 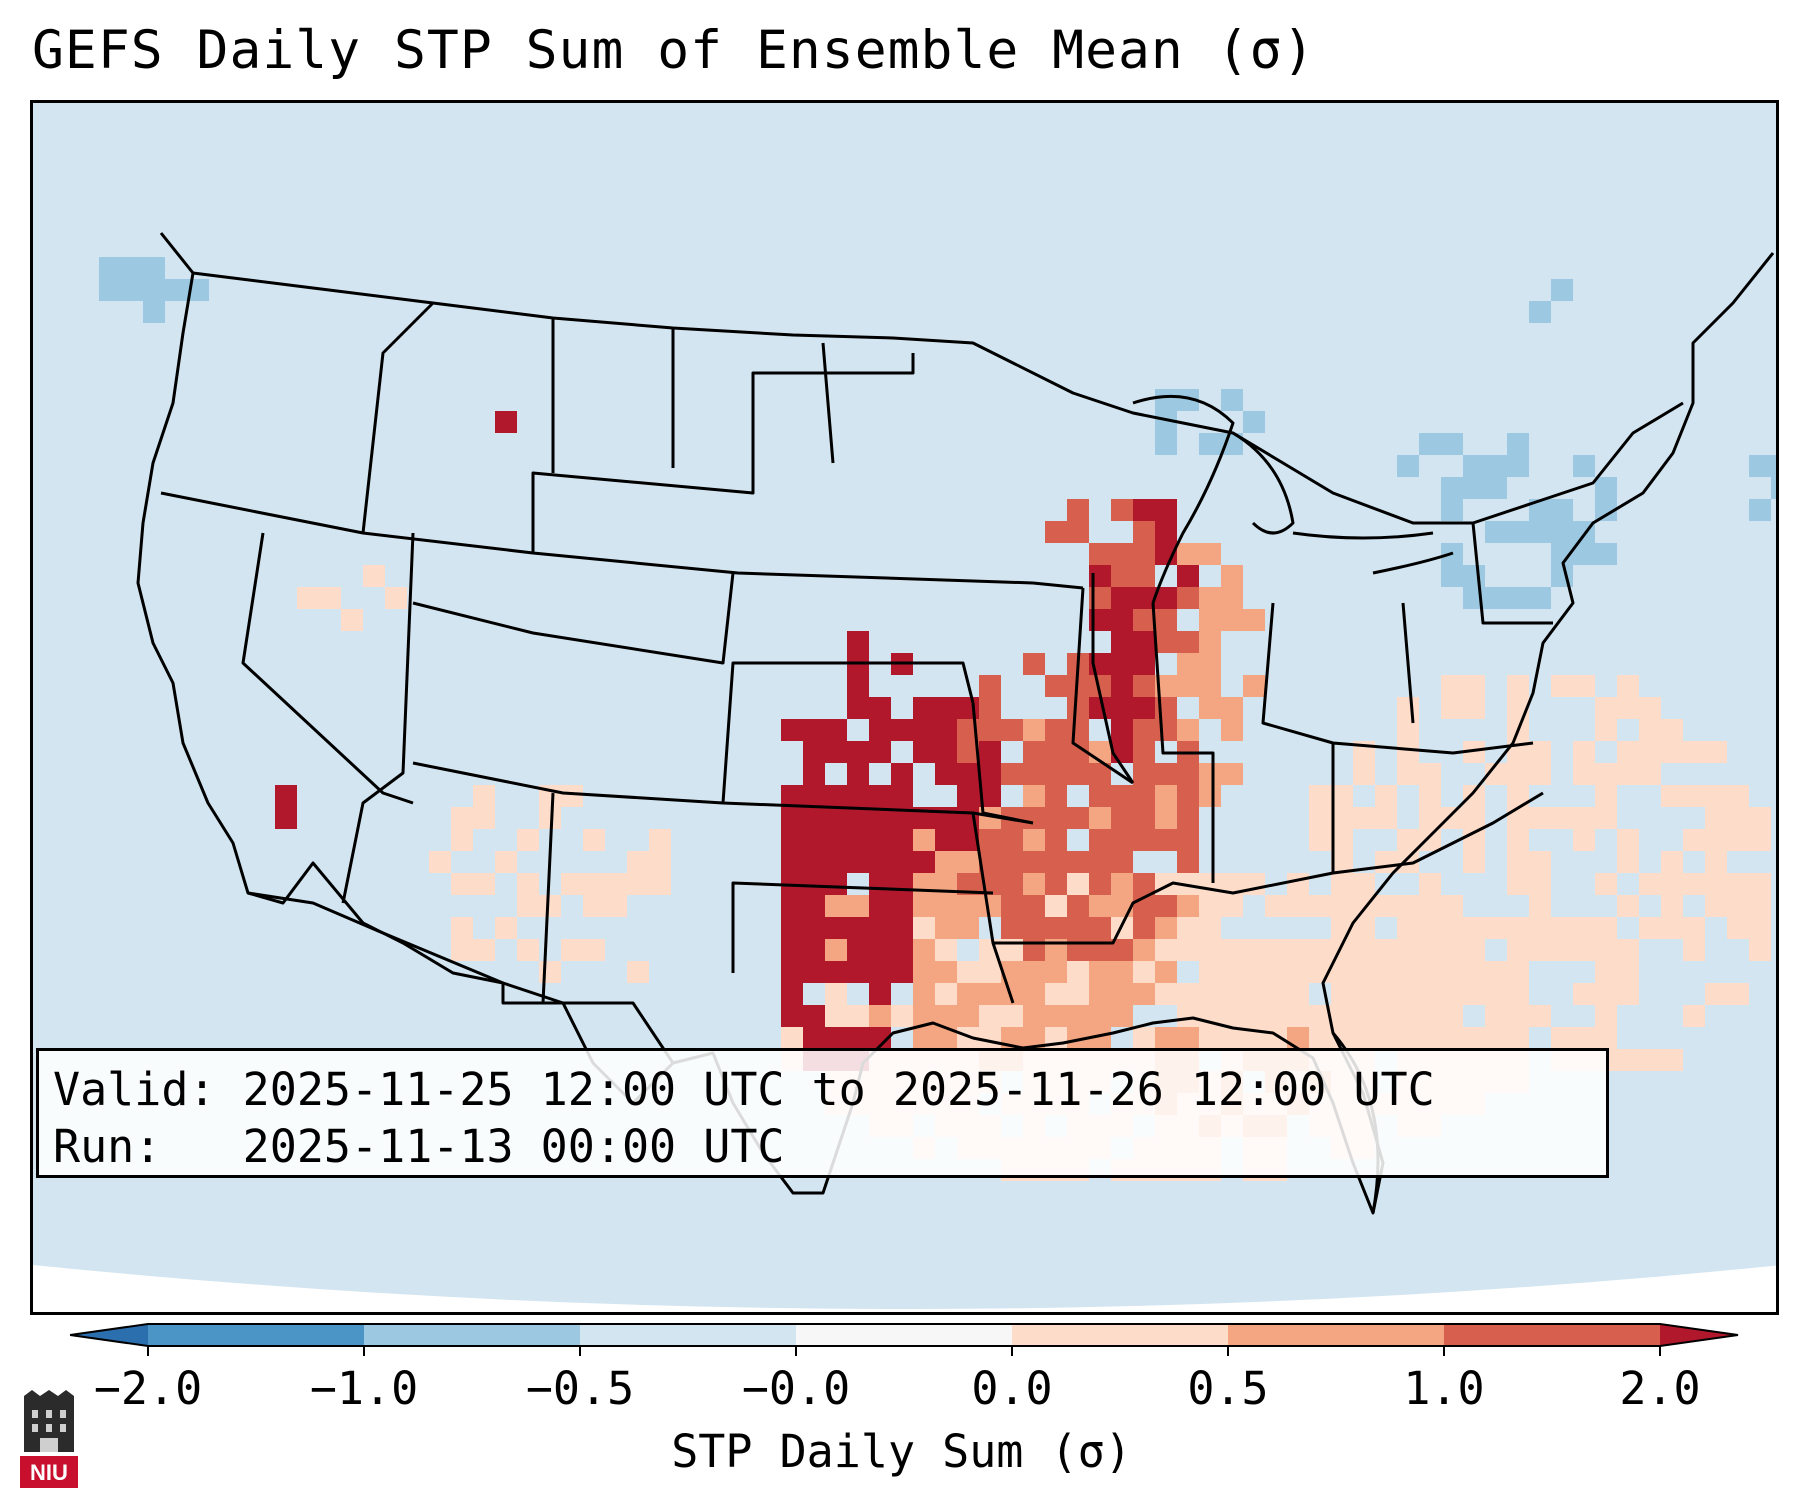 What do you see at coordinates (796, 1388) in the screenshot?
I see `colorbar-tick-label: −0.0` at bounding box center [796, 1388].